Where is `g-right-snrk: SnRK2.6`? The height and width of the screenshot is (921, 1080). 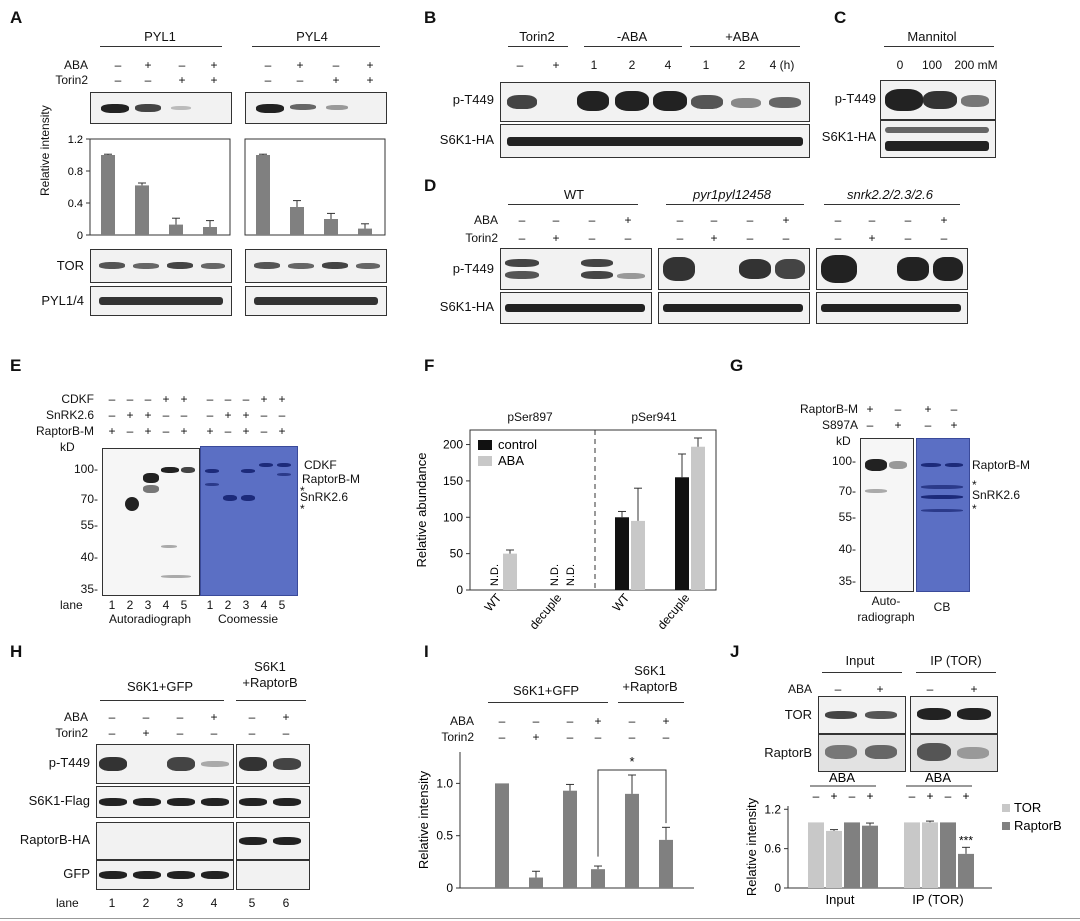 g-right-snrk: SnRK2.6 is located at coordinates (996, 495).